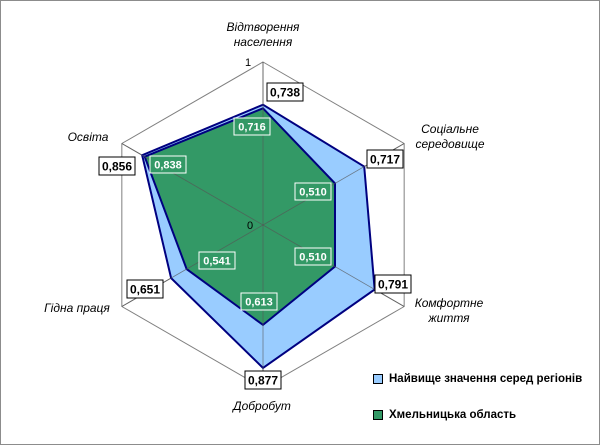  I want to click on region-value-label-3: 0,613, so click(259, 303).